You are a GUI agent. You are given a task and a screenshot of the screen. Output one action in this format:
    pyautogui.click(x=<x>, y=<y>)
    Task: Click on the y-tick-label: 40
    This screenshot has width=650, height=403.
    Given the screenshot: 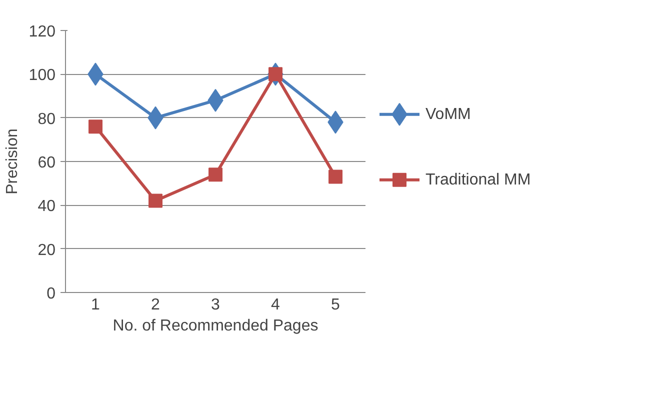 What is the action you would take?
    pyautogui.click(x=47, y=207)
    